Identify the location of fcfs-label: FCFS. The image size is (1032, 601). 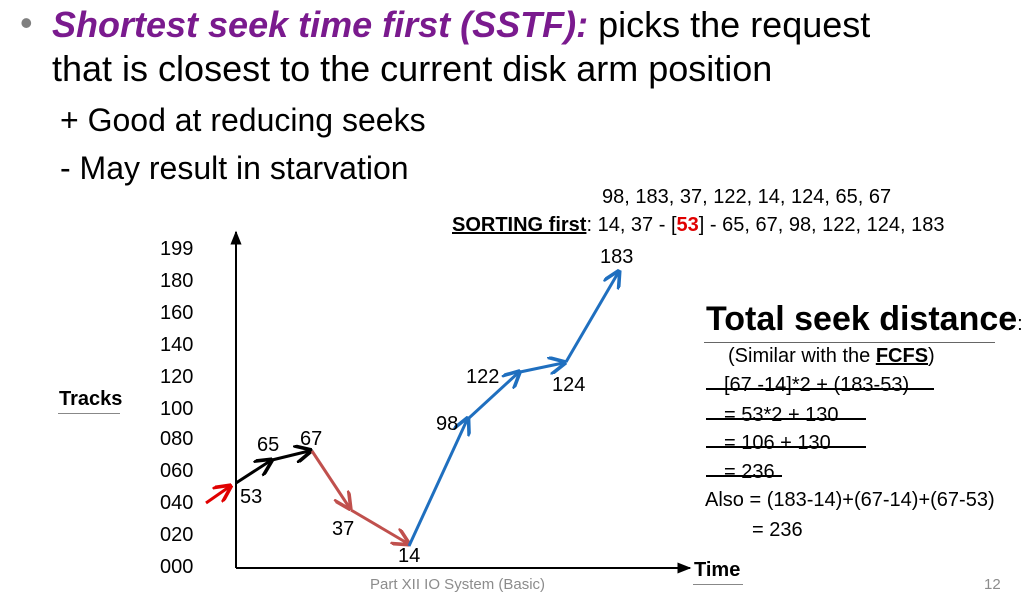
(902, 356).